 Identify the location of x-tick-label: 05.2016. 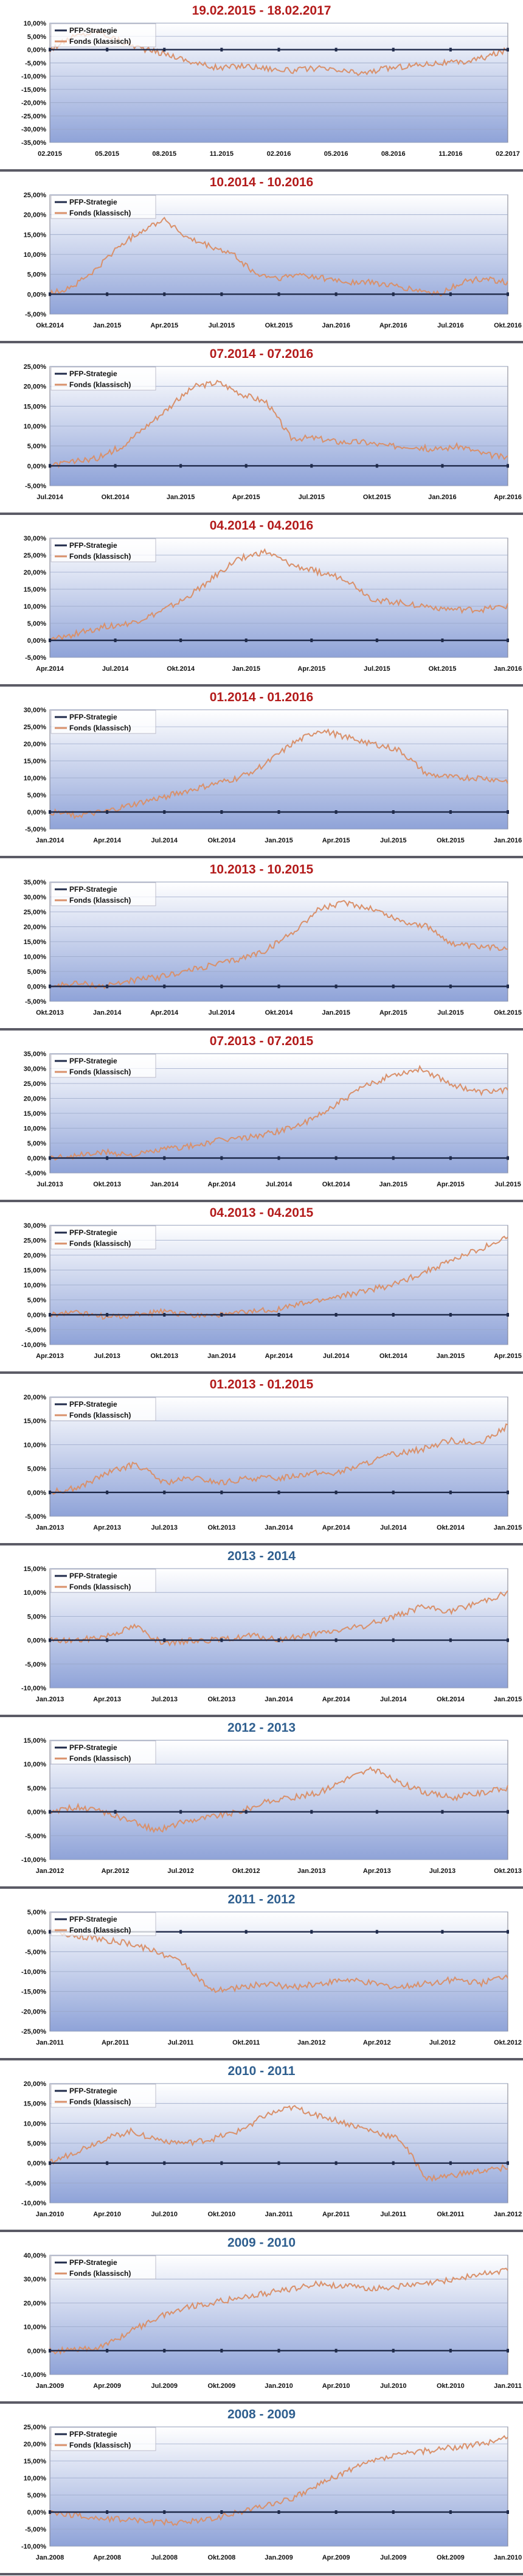
(336, 154).